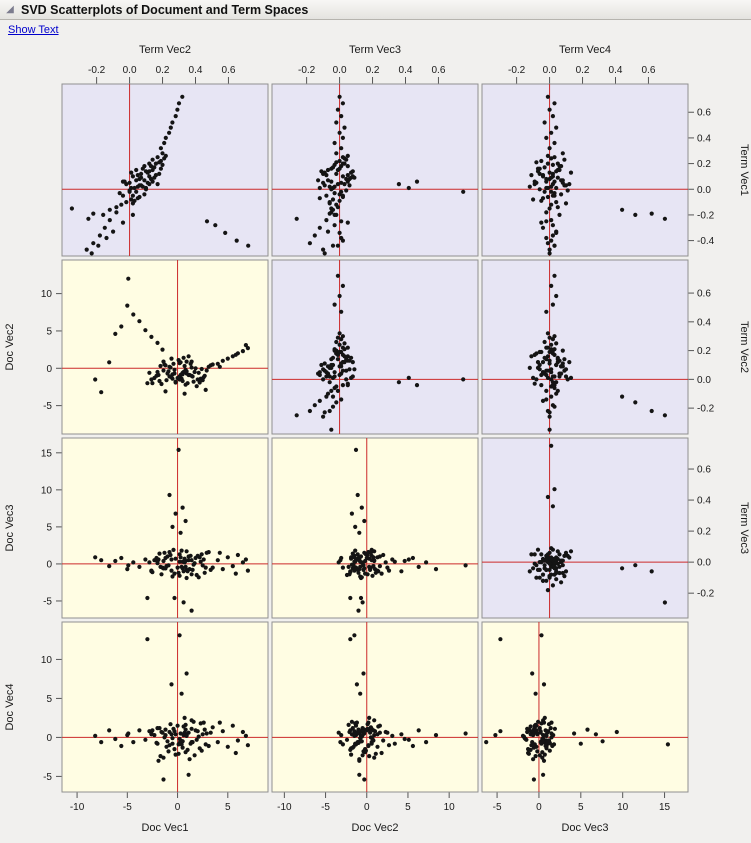 The width and height of the screenshot is (751, 843). I want to click on show-text-link: Show Text, so click(33, 30).